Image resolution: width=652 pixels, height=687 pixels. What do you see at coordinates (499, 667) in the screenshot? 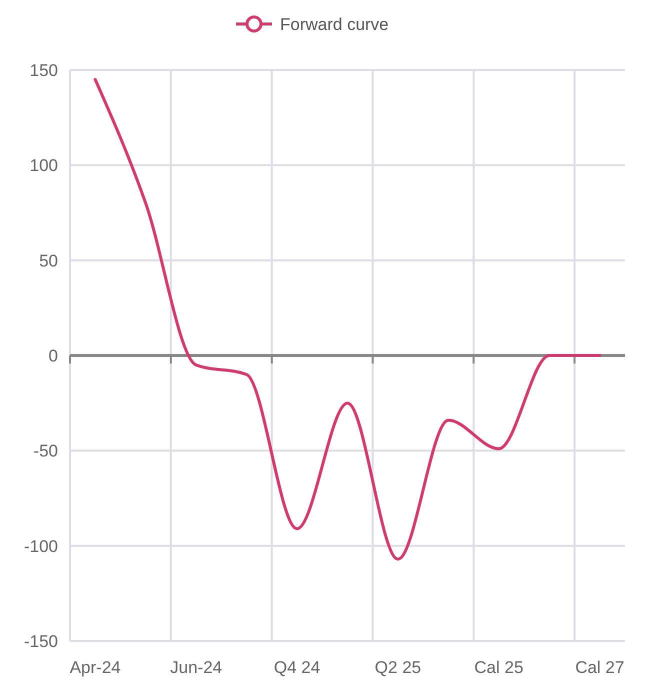
I see `x-tick-label: Cal 25` at bounding box center [499, 667].